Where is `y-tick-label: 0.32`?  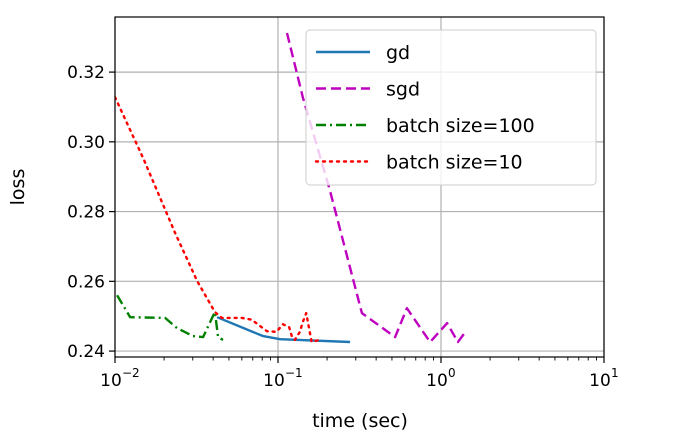 y-tick-label: 0.32 is located at coordinates (86, 73).